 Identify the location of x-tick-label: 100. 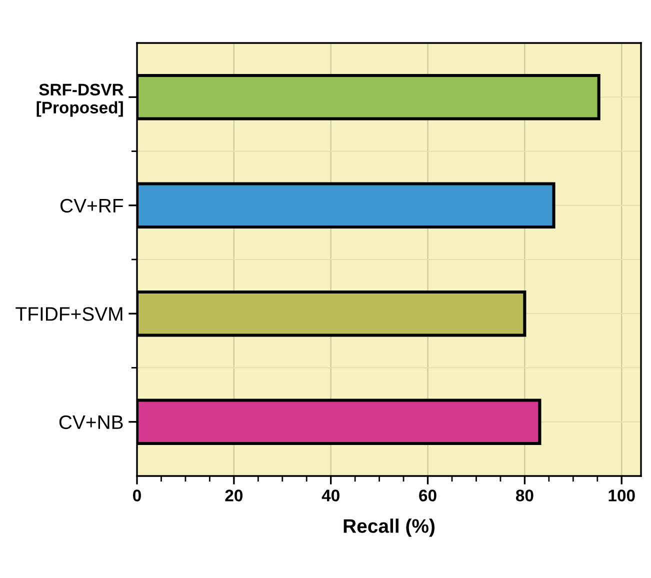
(621, 496).